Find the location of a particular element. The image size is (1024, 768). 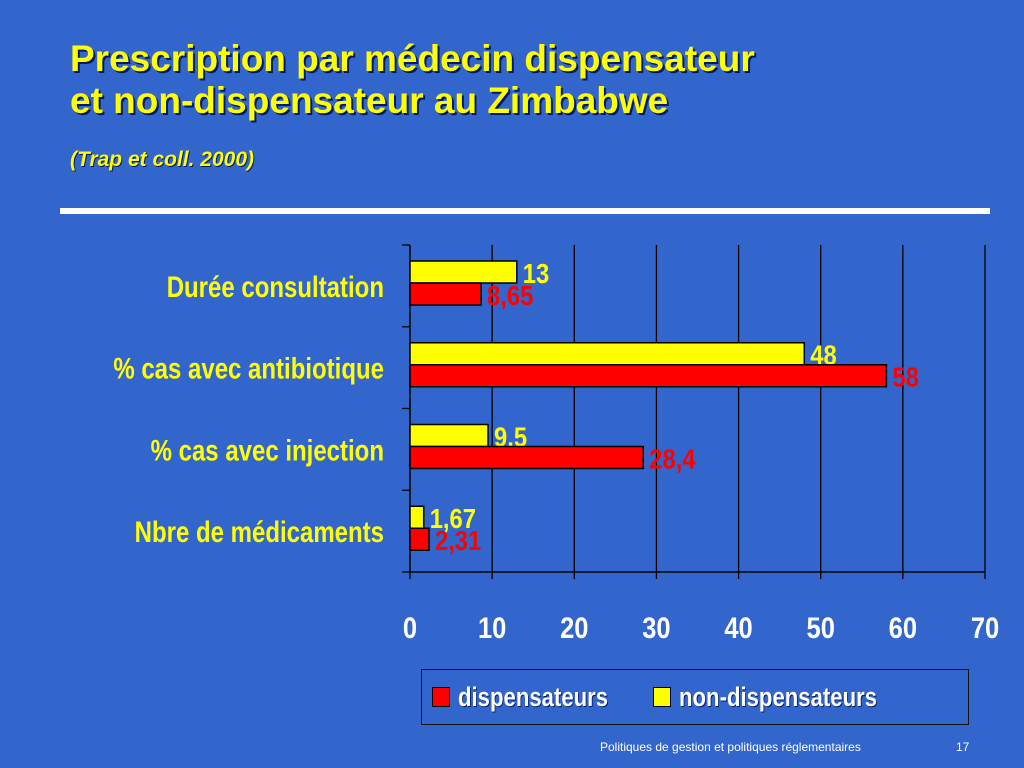

title-line-2: et non-dispensateur au Zimbabwe is located at coordinates (369, 100).